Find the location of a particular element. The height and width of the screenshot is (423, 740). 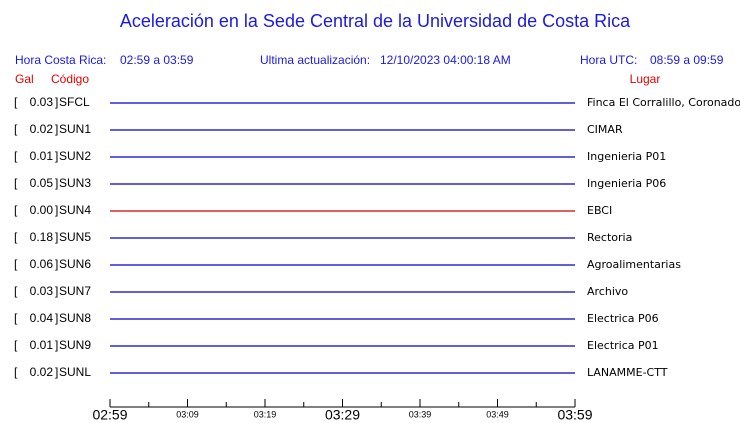

update-label: Ultima actualización: is located at coordinates (315, 60).